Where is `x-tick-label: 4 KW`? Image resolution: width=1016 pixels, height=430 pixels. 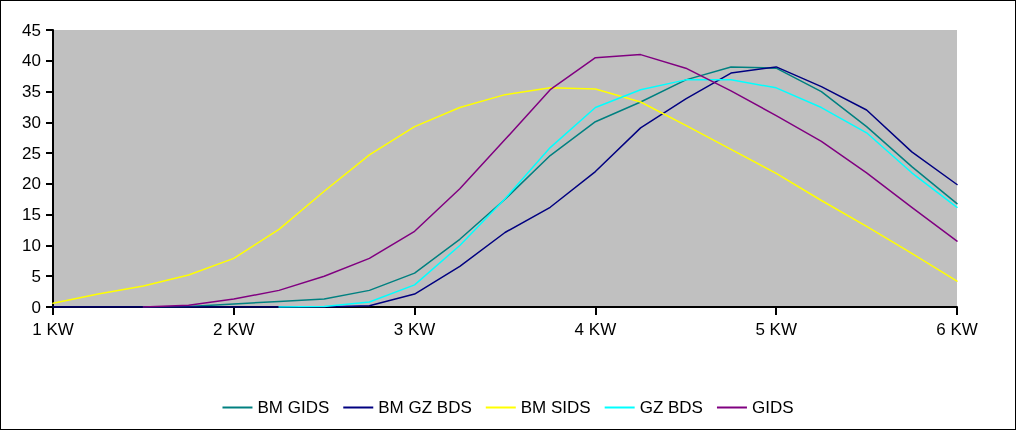
x-tick-label: 4 KW is located at coordinates (595, 329).